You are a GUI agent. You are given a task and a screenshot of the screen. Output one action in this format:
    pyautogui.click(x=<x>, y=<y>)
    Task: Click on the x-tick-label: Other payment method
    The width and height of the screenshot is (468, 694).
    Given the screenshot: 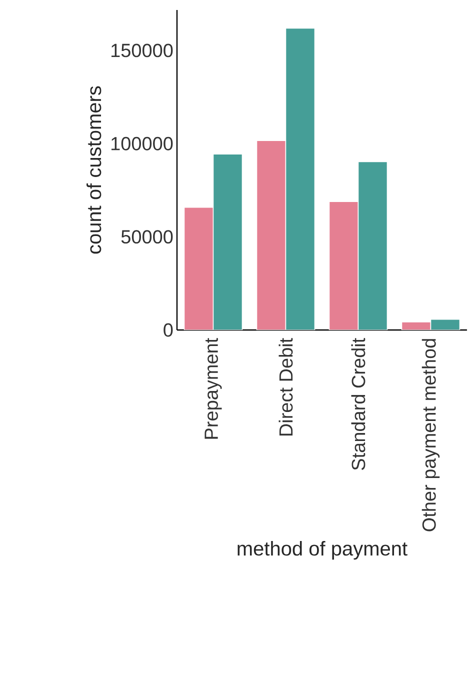 What is the action you would take?
    pyautogui.click(x=431, y=435)
    